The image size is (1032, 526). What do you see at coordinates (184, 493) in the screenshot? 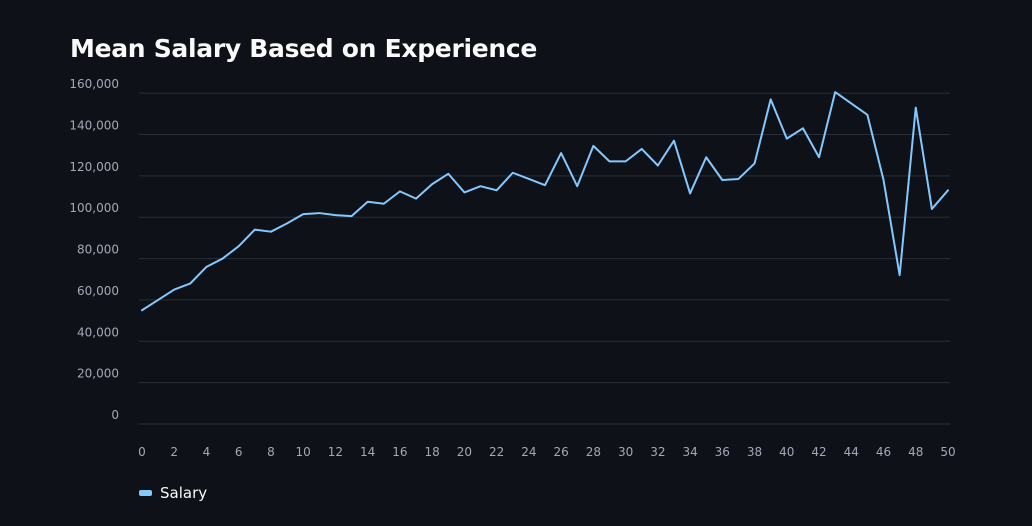
I see `legend-label-salary: Salary` at bounding box center [184, 493].